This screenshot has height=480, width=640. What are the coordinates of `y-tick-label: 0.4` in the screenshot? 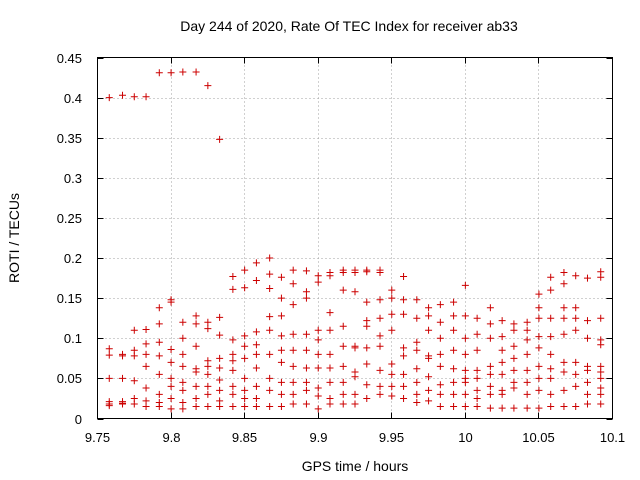 It's located at (73, 98).